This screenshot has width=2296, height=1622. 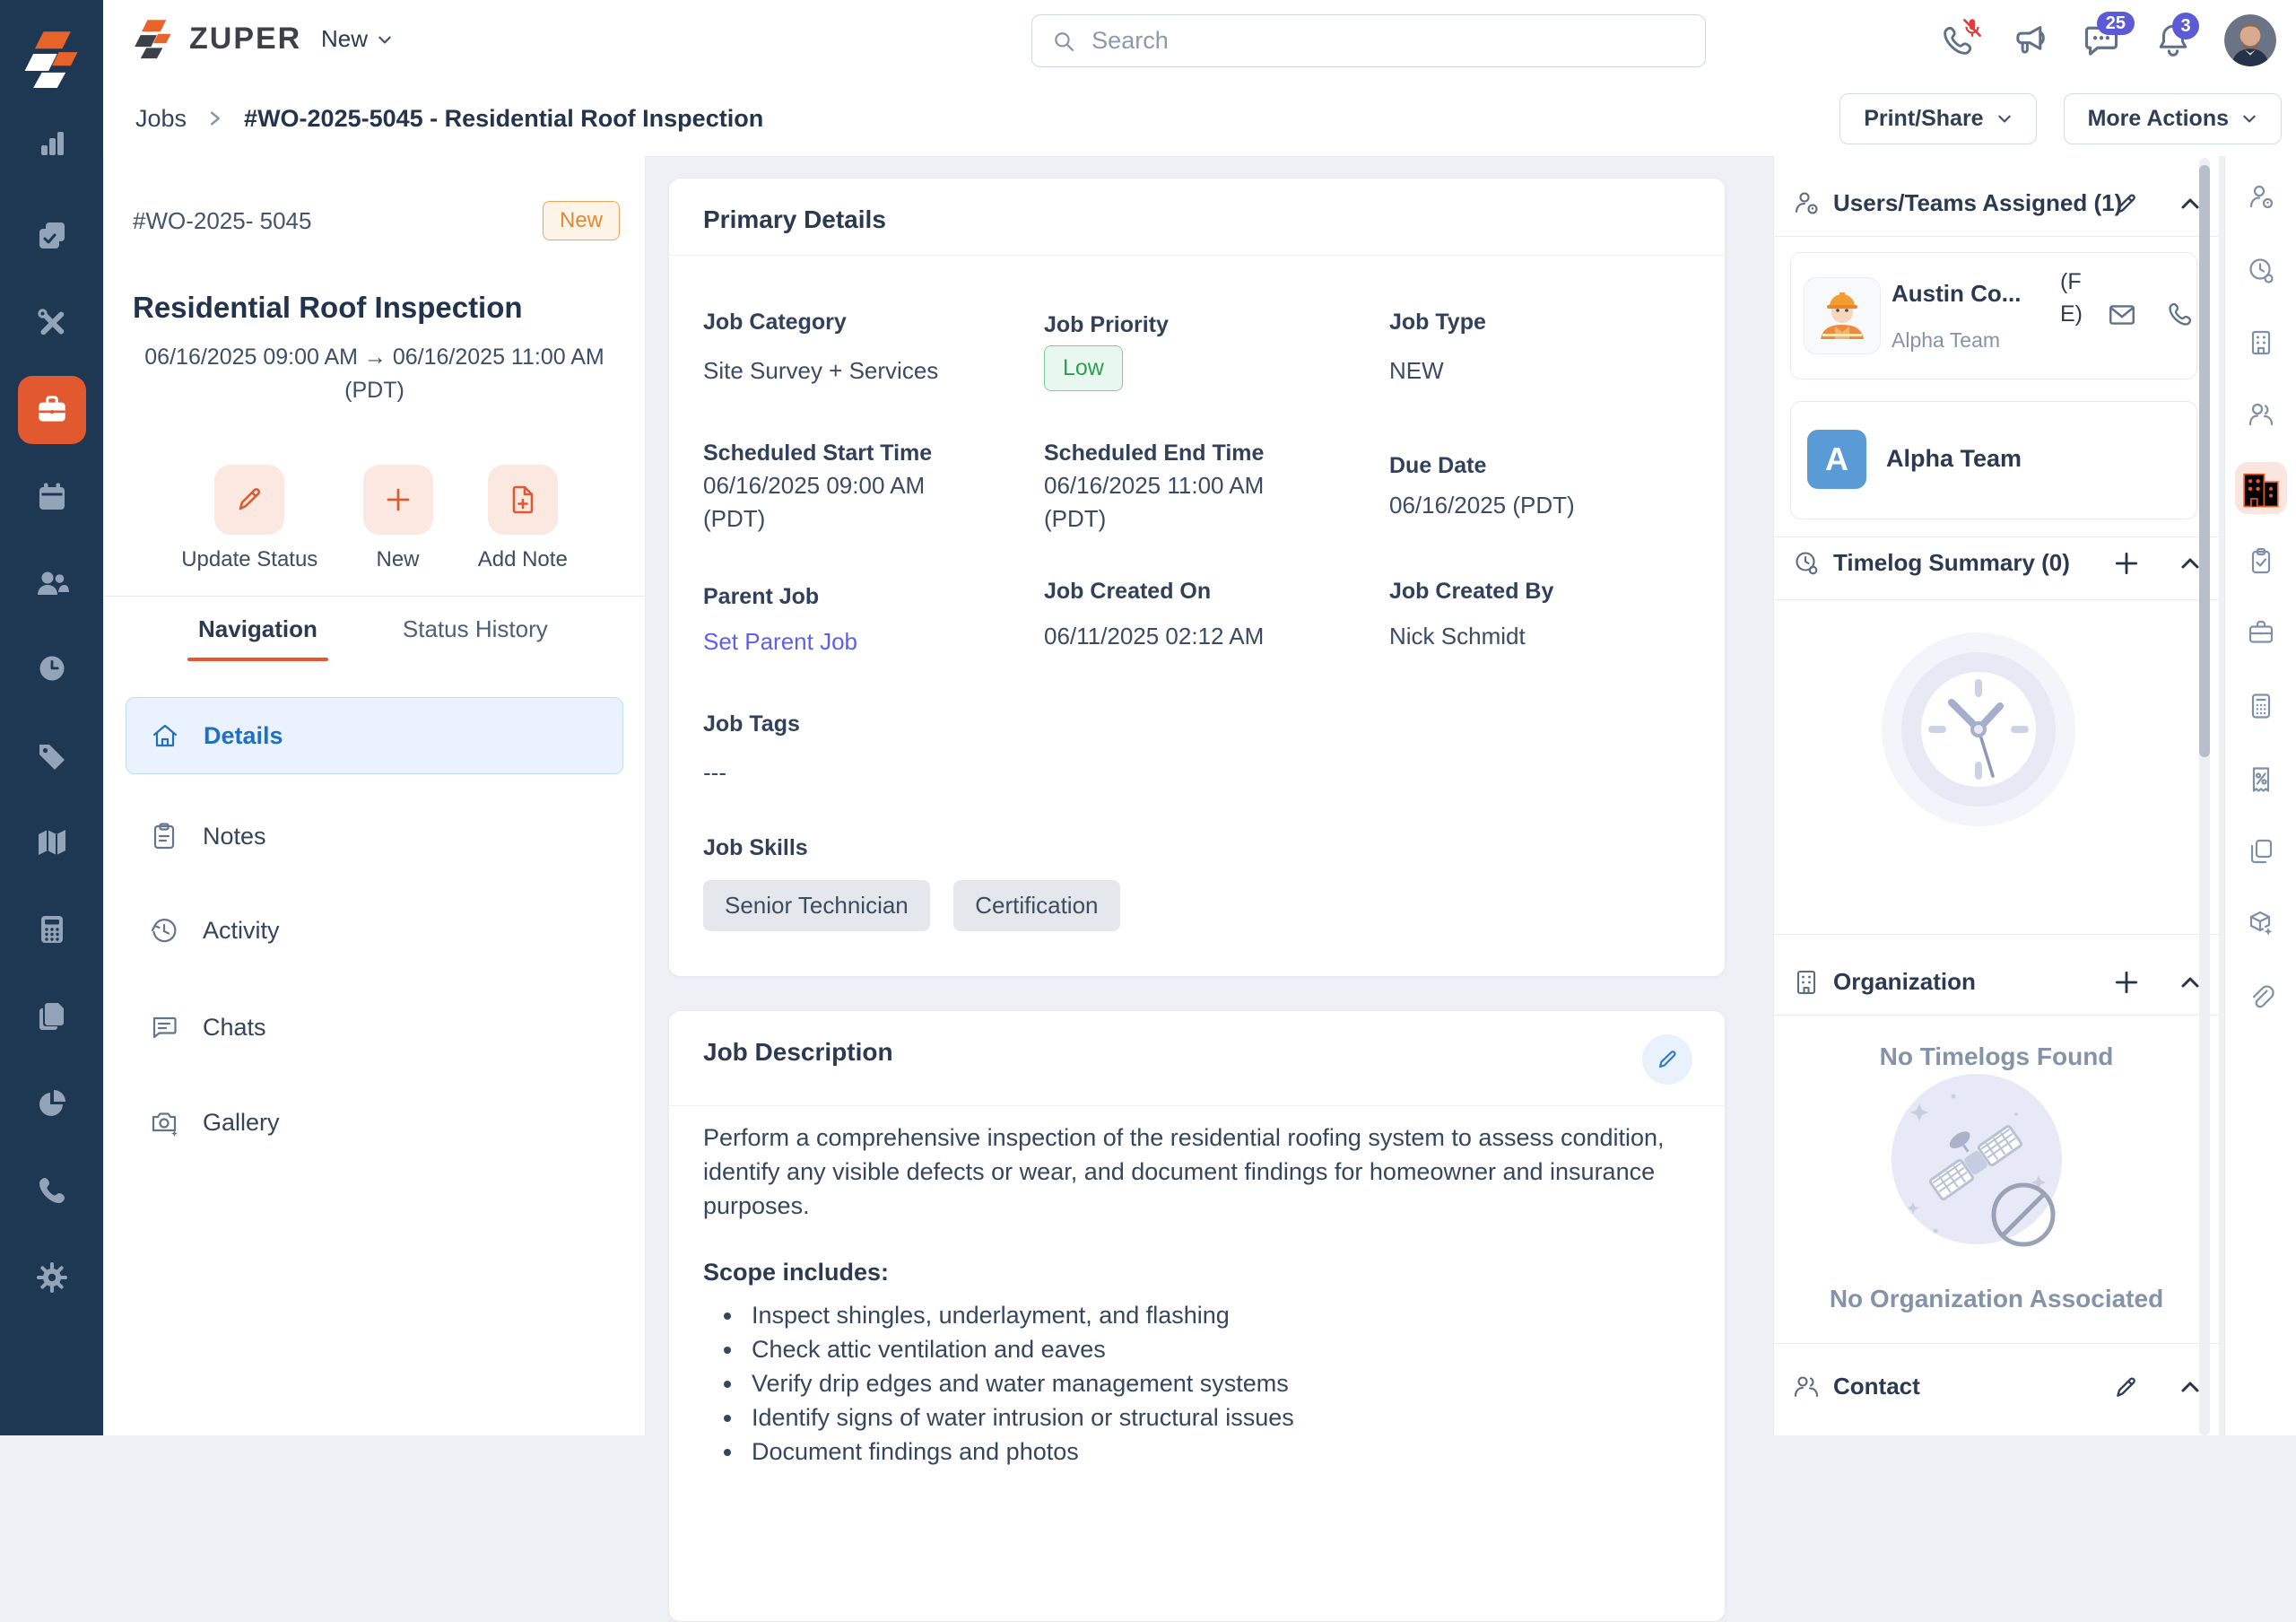 What do you see at coordinates (2185, 26) in the screenshot?
I see `notification-count-badge: 3` at bounding box center [2185, 26].